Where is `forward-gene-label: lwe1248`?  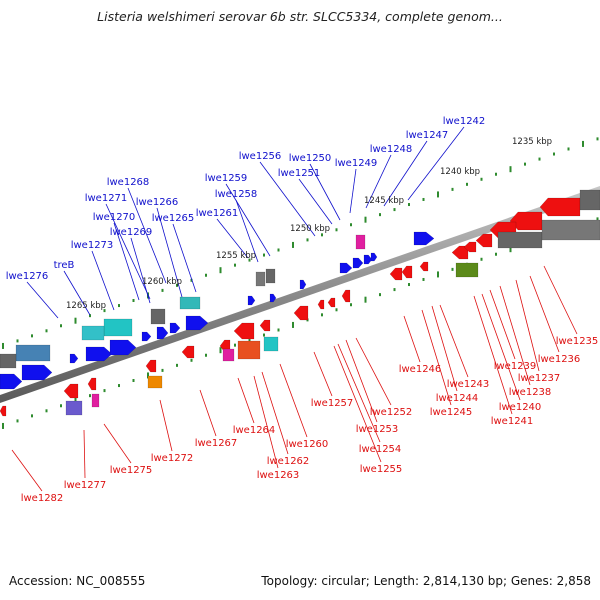
forward-gene-label: lwe1248 is located at coordinates (391, 149).